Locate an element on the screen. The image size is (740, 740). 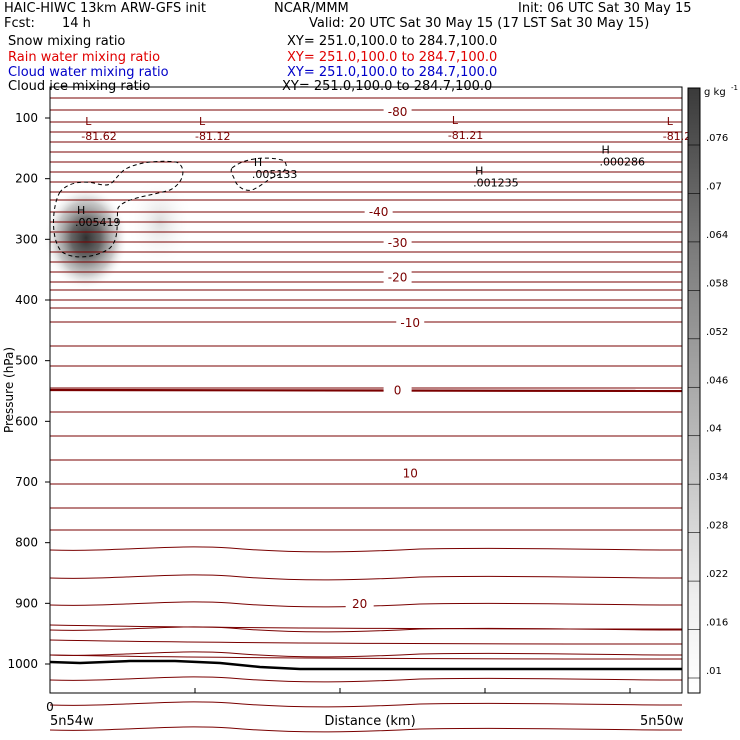
cloud-ice-contour-mid is located at coordinates (258, 174).